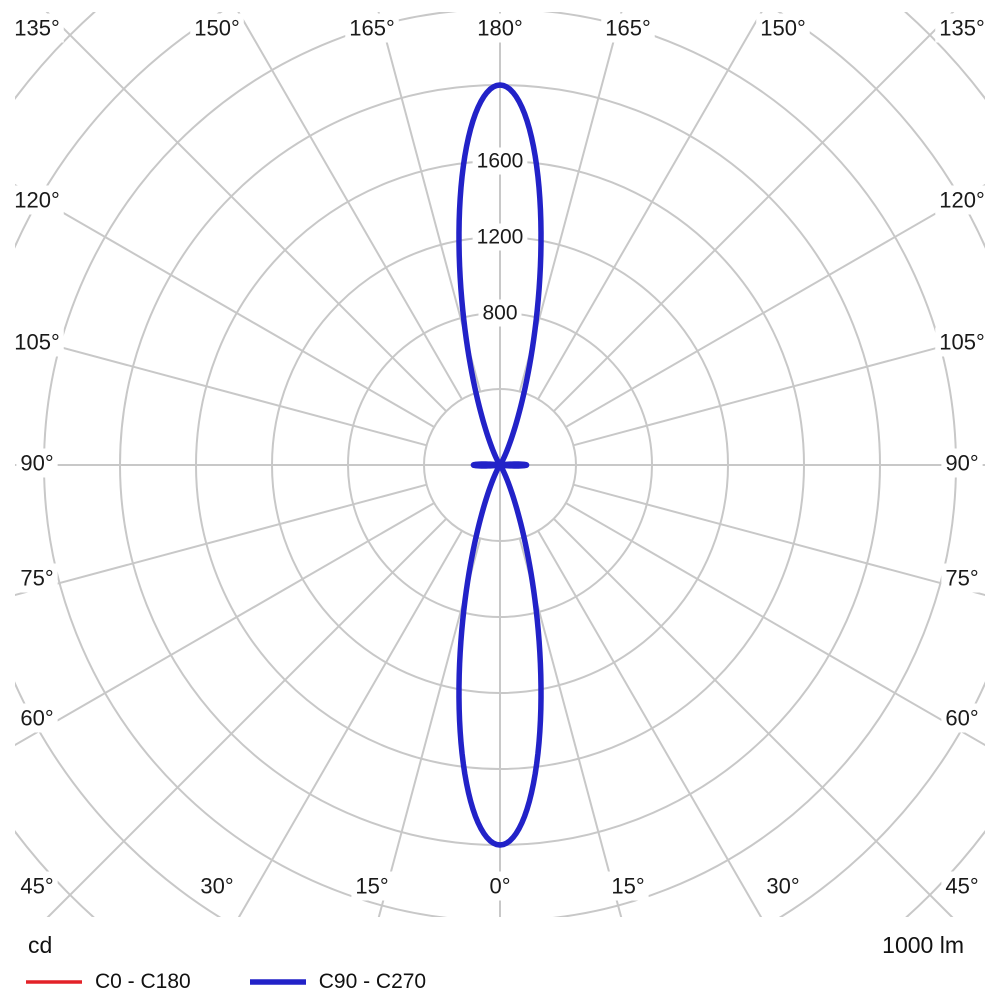  I want to click on legend-label: C90 - C270, so click(372, 981).